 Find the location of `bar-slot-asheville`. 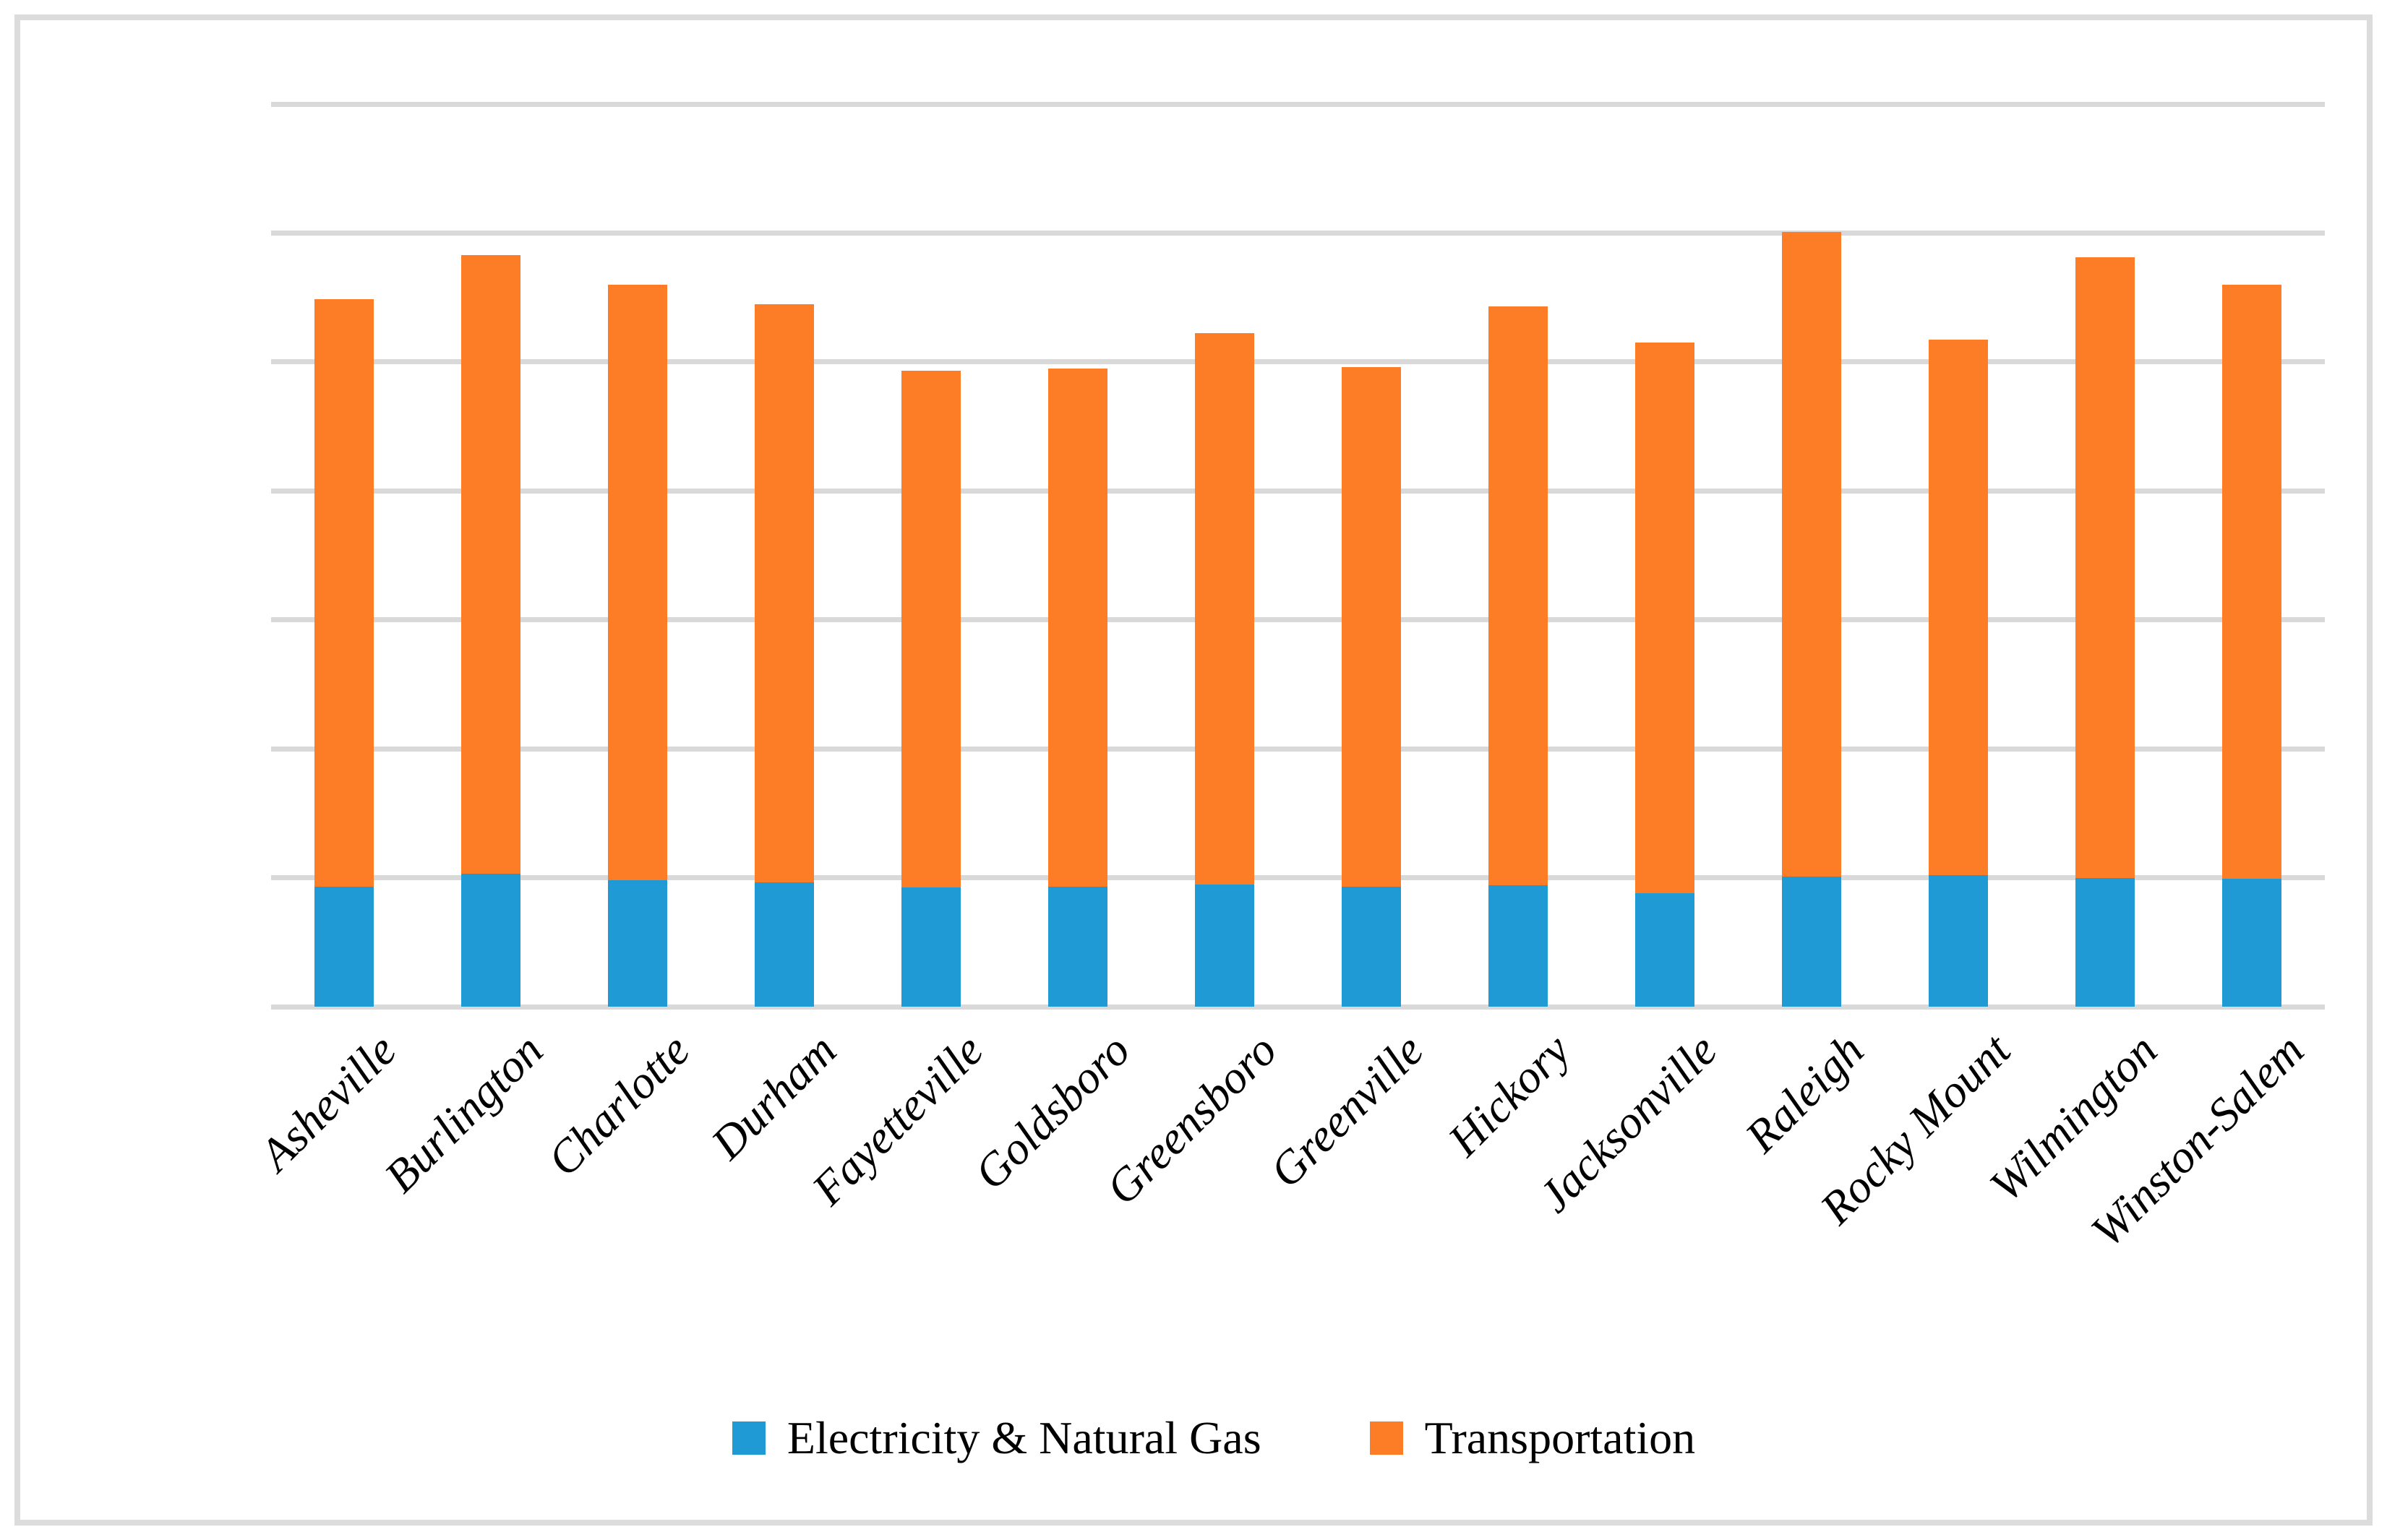

bar-slot-asheville is located at coordinates (344, 555).